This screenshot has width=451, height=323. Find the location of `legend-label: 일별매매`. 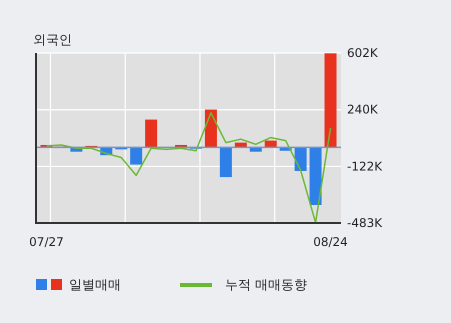

legend-label: 일별매매 is located at coordinates (95, 285).